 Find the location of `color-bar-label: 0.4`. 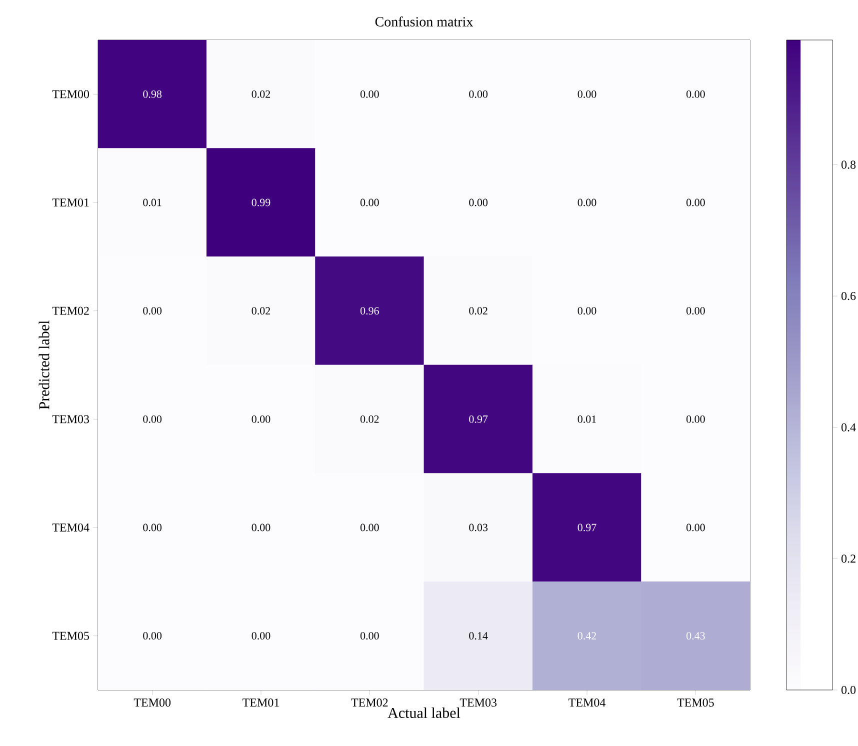

color-bar-label: 0.4 is located at coordinates (848, 427).